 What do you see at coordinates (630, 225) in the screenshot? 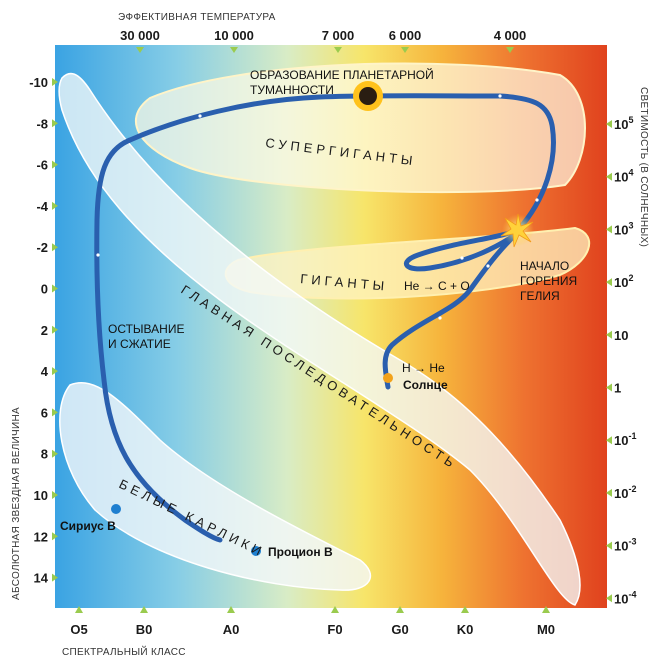
I see `right-tick-exponent: 3` at bounding box center [630, 225].